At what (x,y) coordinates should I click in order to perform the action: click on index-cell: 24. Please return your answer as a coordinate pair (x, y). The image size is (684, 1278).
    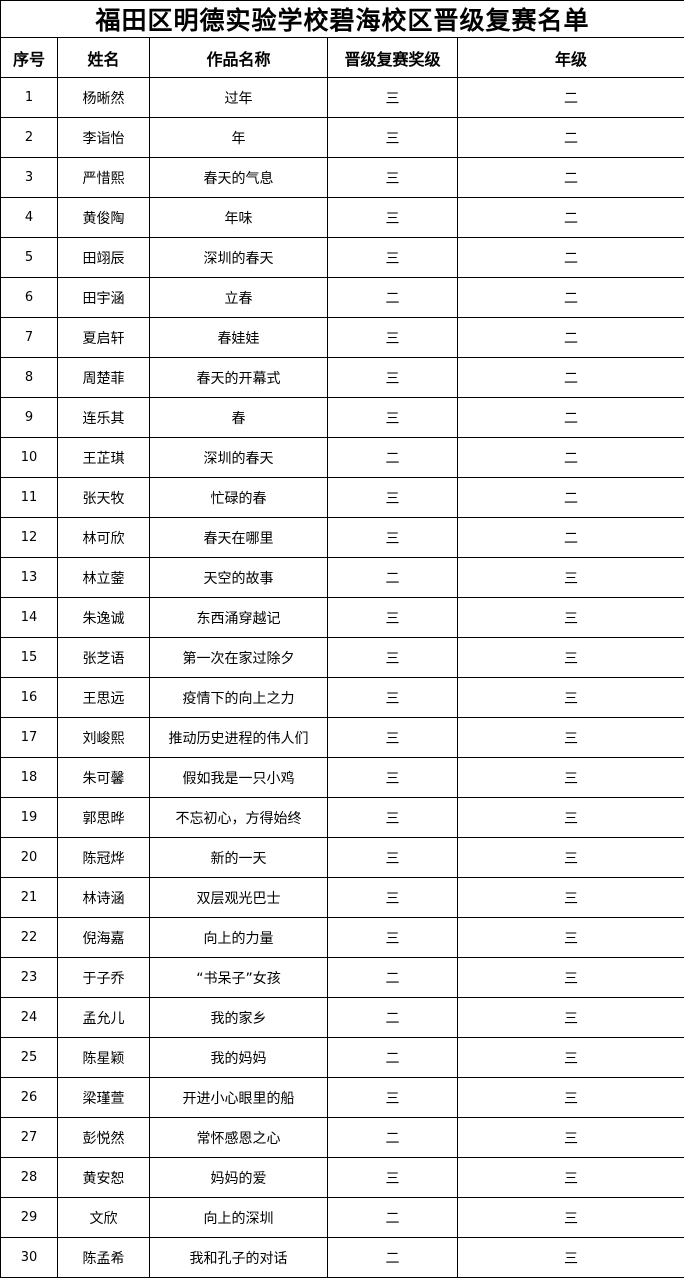
    Looking at the image, I should click on (29, 1018).